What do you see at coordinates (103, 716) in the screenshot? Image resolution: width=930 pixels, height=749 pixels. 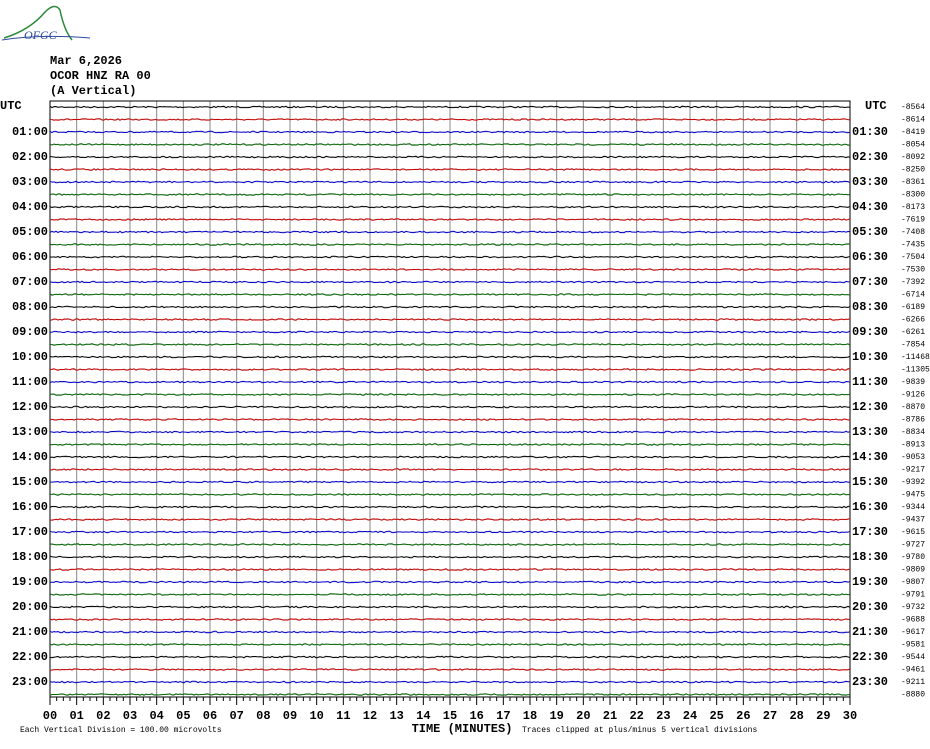 I see `x-tick-label: 02` at bounding box center [103, 716].